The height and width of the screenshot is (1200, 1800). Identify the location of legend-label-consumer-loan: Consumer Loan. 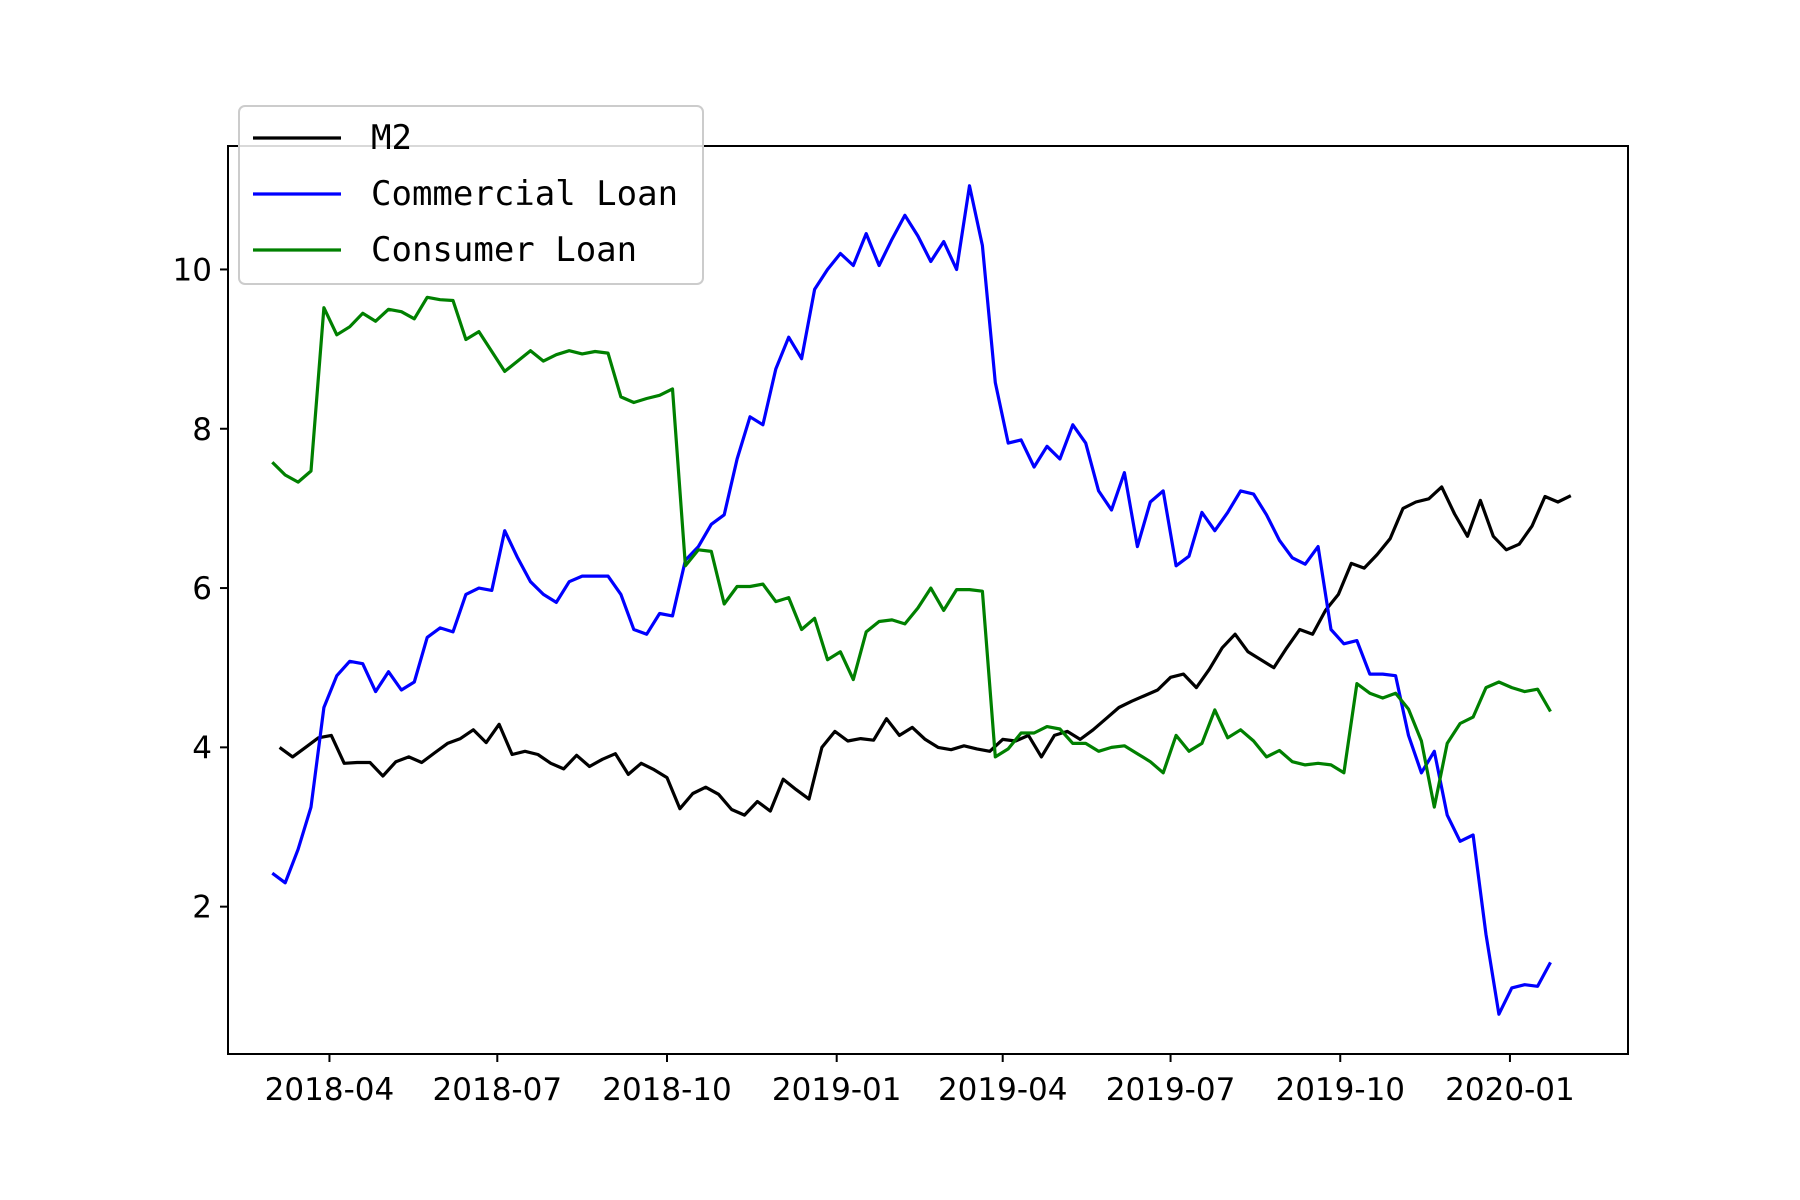
(504, 250).